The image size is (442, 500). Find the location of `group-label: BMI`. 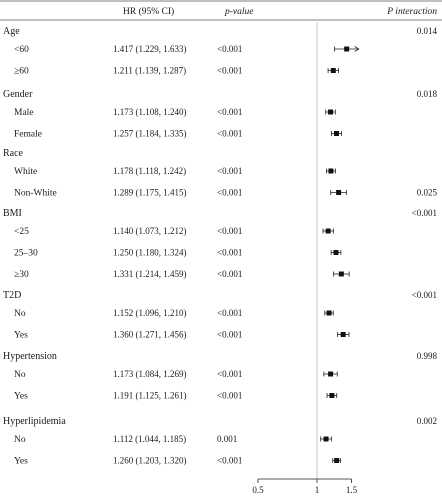

group-label: BMI is located at coordinates (12, 213).